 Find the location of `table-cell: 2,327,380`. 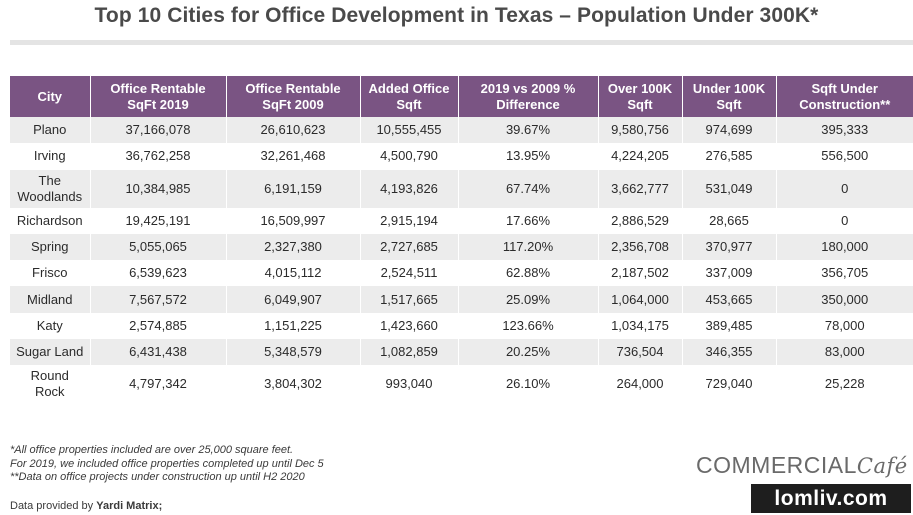

table-cell: 2,327,380 is located at coordinates (293, 247).